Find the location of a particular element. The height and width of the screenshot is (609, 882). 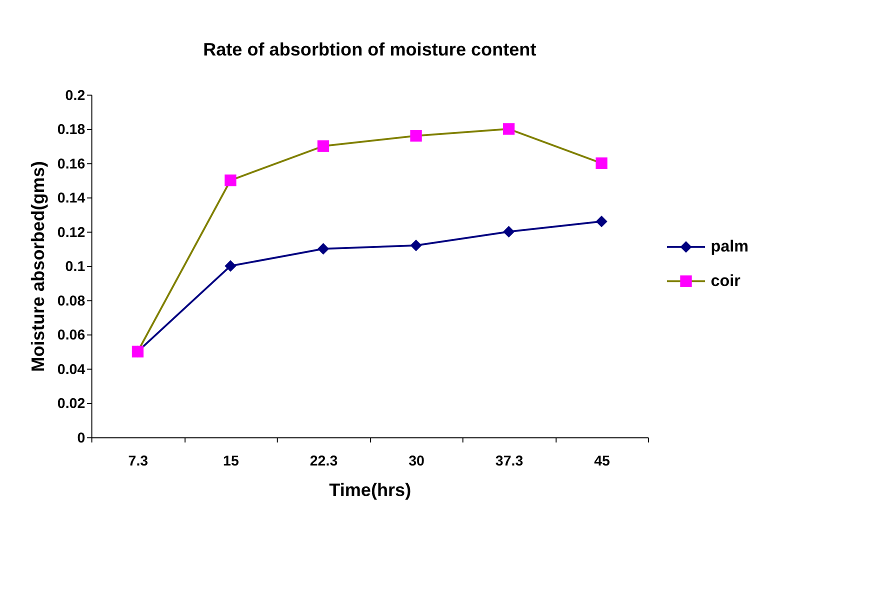

legend-label: coir is located at coordinates (726, 281).